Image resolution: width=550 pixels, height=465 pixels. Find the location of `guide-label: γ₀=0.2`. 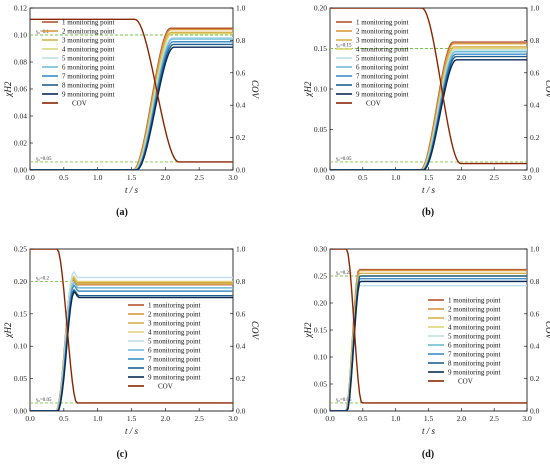

guide-label: γ₀=0.2 is located at coordinates (43, 278).